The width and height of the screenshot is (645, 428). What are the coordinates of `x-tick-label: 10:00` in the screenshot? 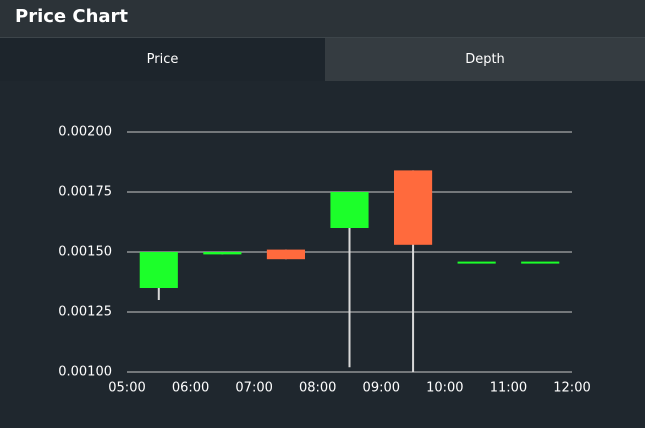 It's located at (444, 388).